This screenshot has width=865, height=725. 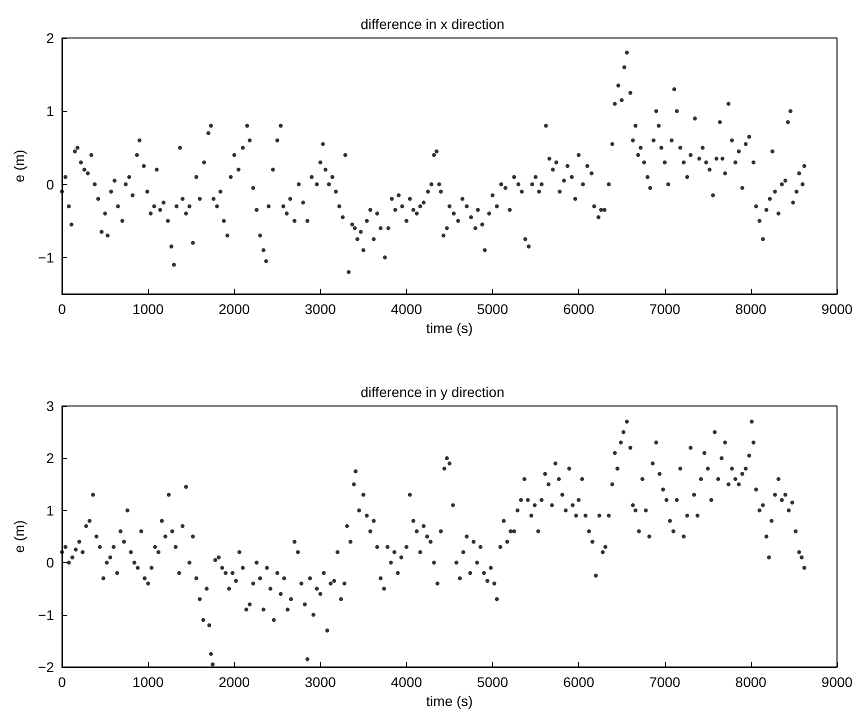 I want to click on chart-title: difference in y direction, so click(x=432, y=392).